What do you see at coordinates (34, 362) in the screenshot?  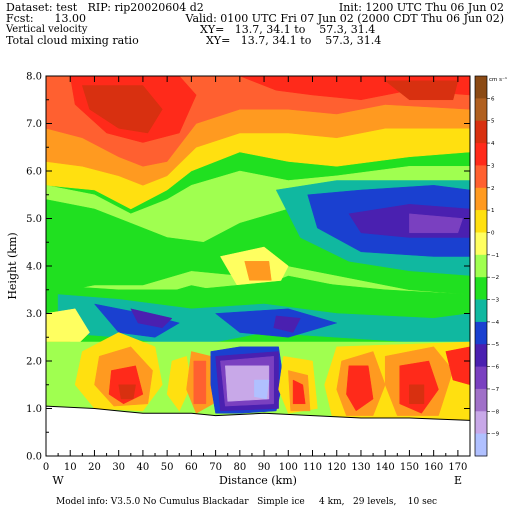 I see `y-tick-label: 2.0` at bounding box center [34, 362].